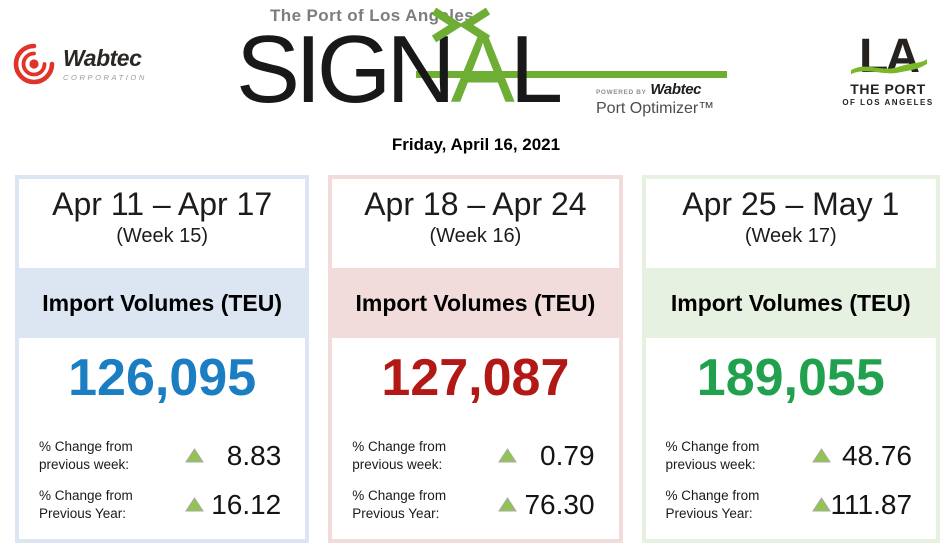 The image size is (952, 552). I want to click on change-week-row: % Change from previous week: 8.83, so click(161, 455).